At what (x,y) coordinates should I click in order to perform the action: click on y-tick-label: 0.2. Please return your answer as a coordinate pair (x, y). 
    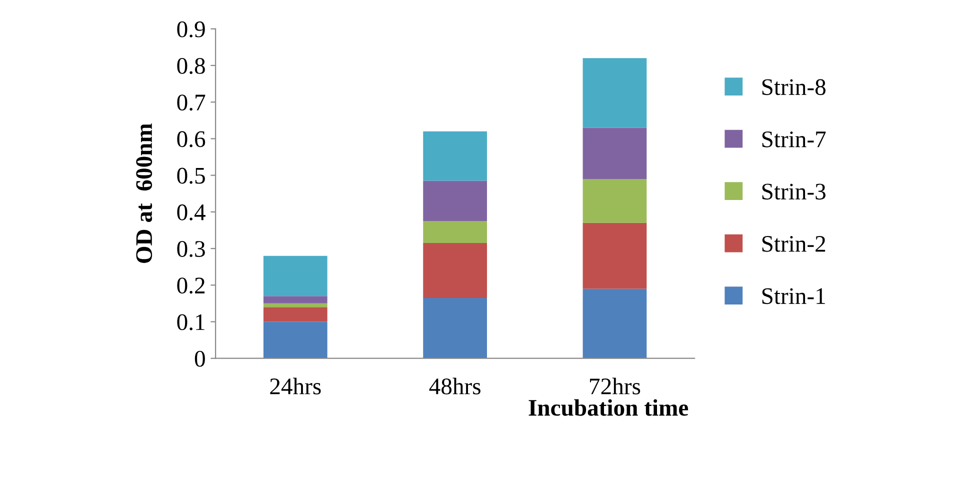
    Looking at the image, I should click on (191, 286).